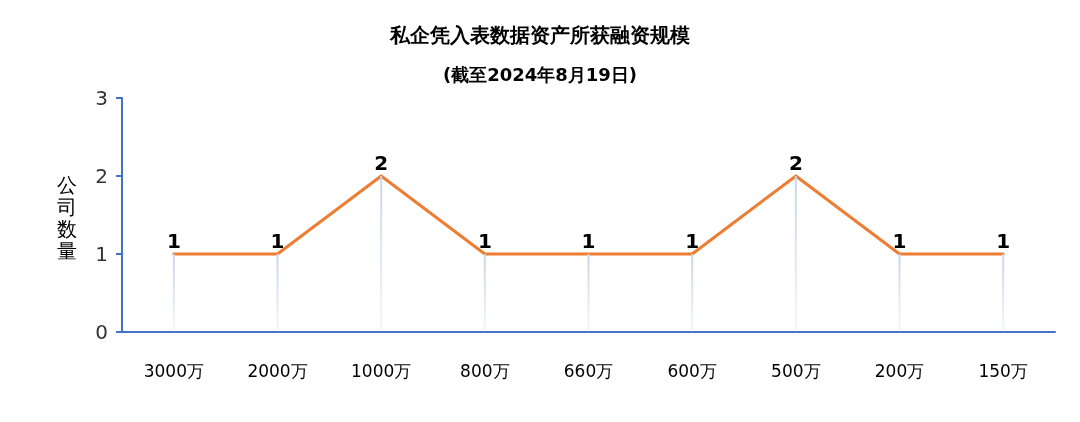  I want to click on x-tick-label: 3000万, so click(173, 370).